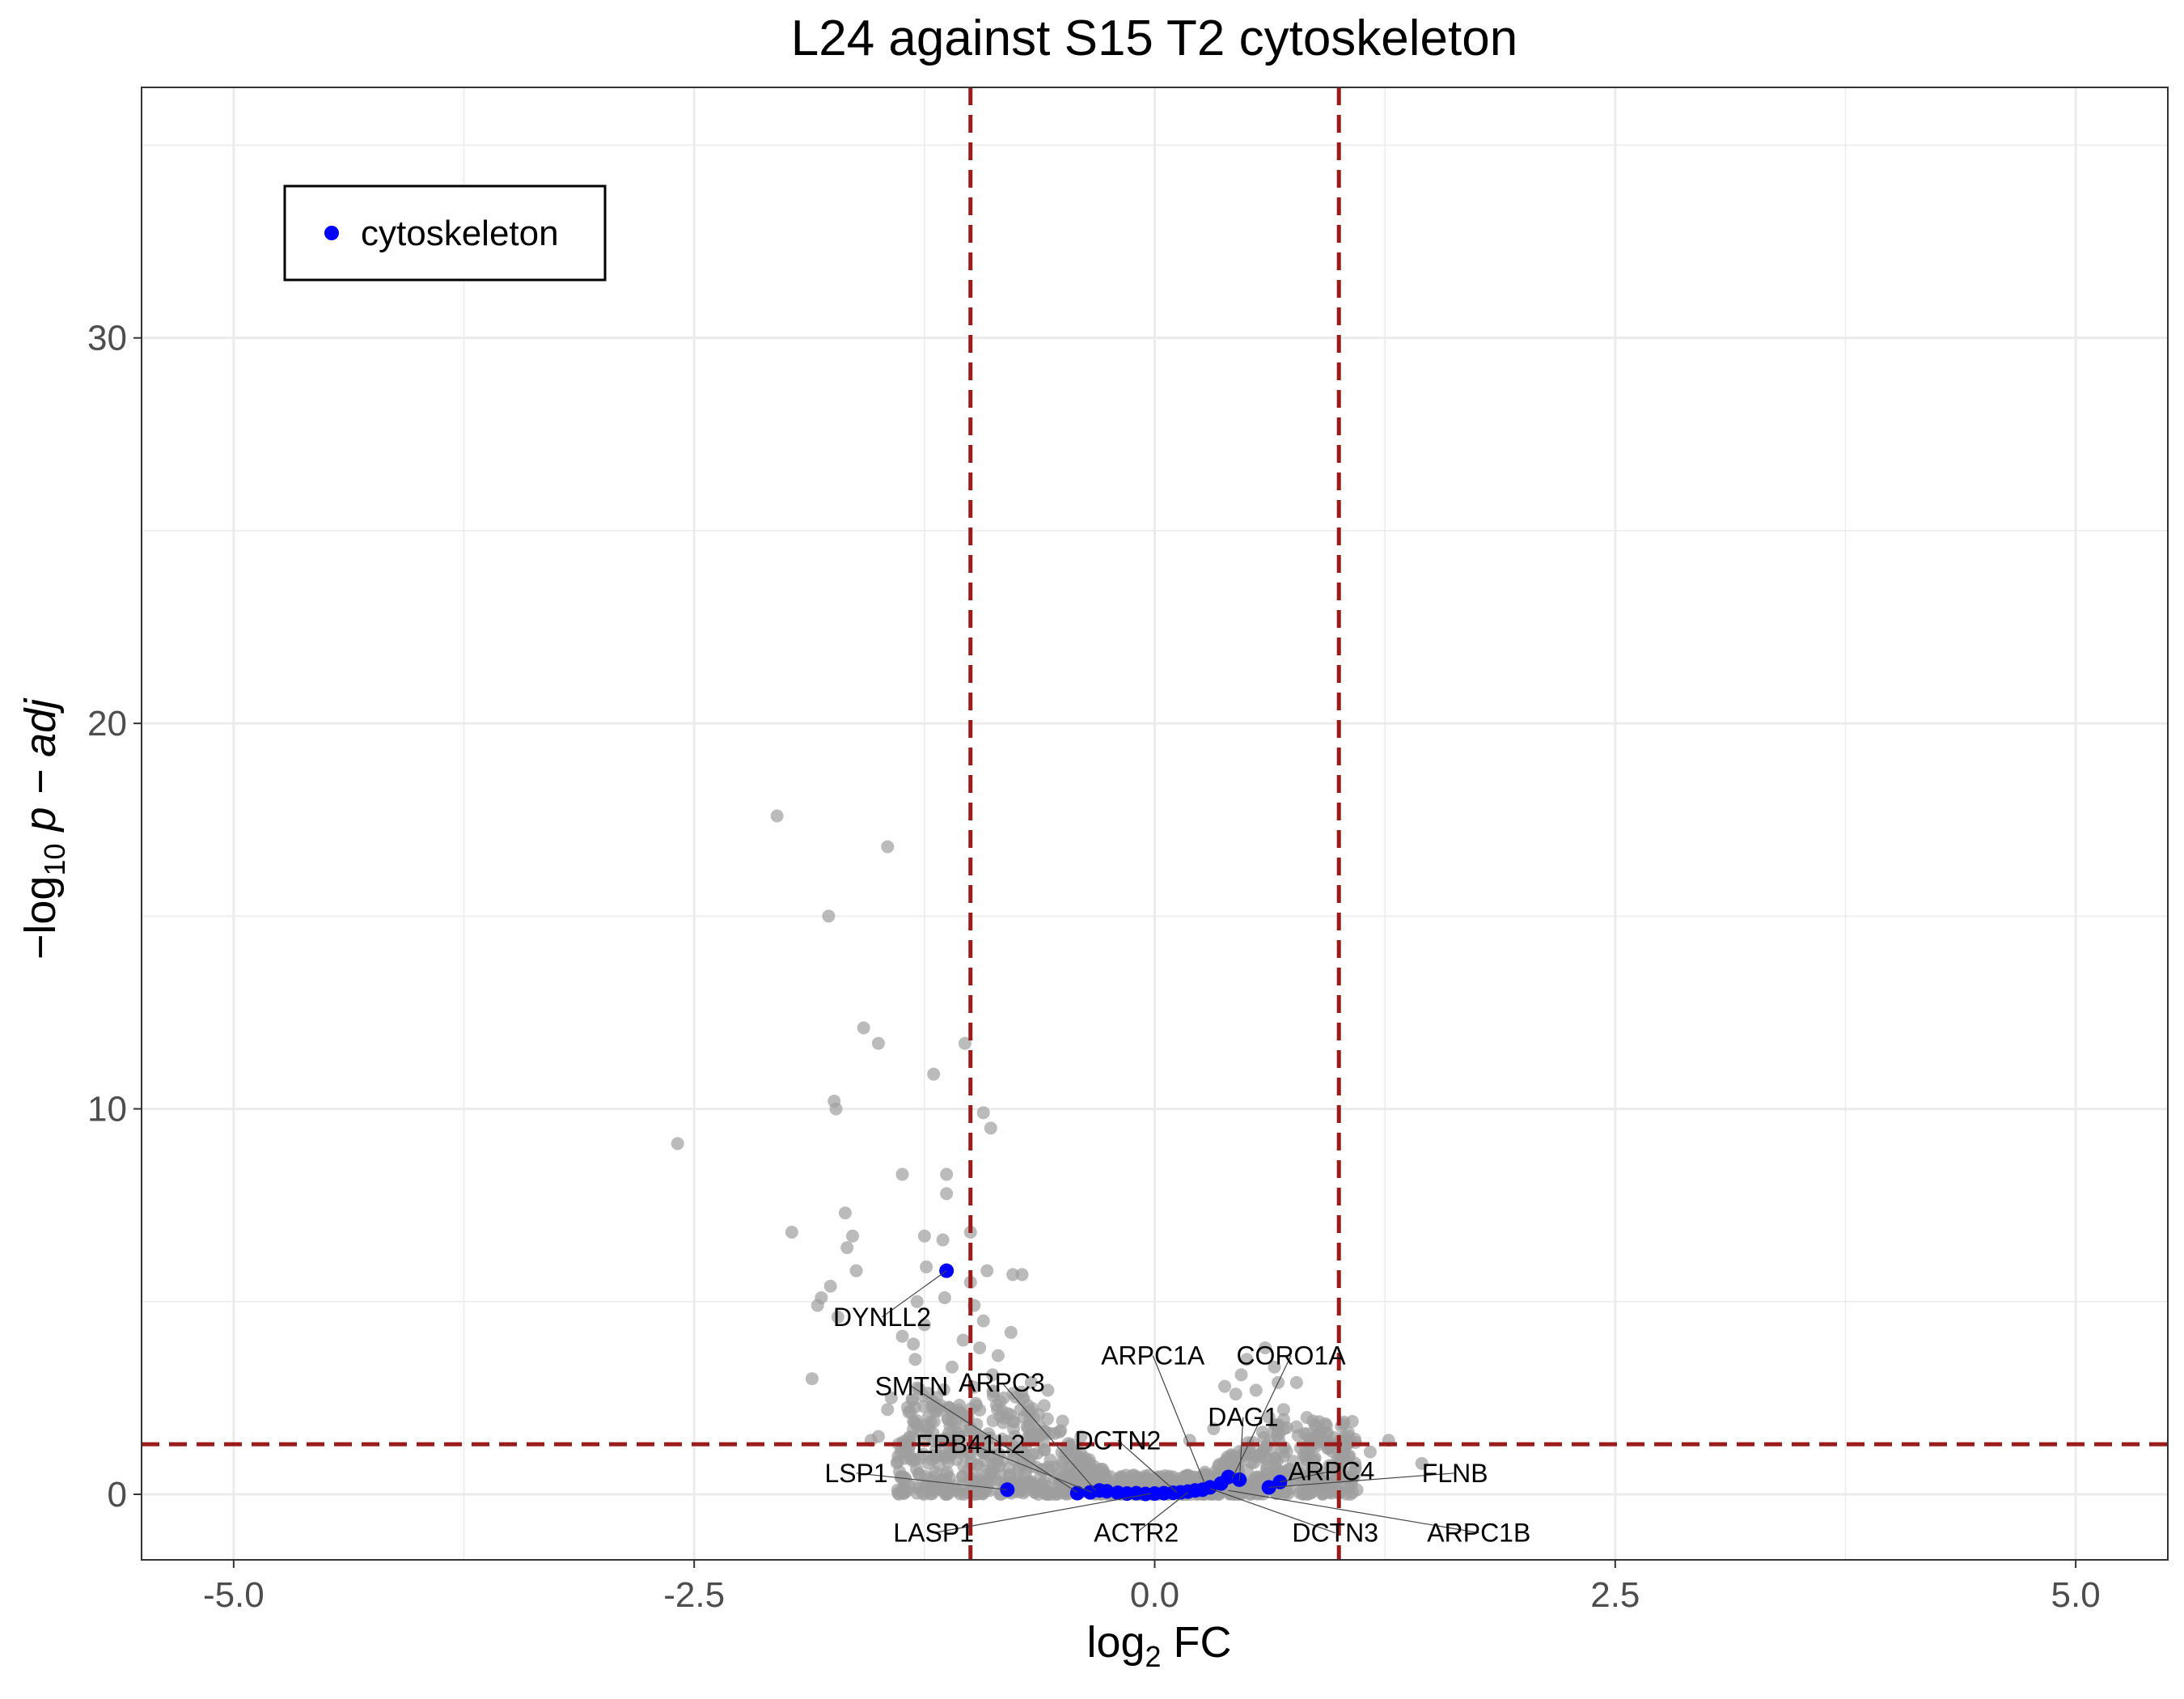 The height and width of the screenshot is (1699, 2184). I want to click on gene-label: LASP1, so click(934, 1533).